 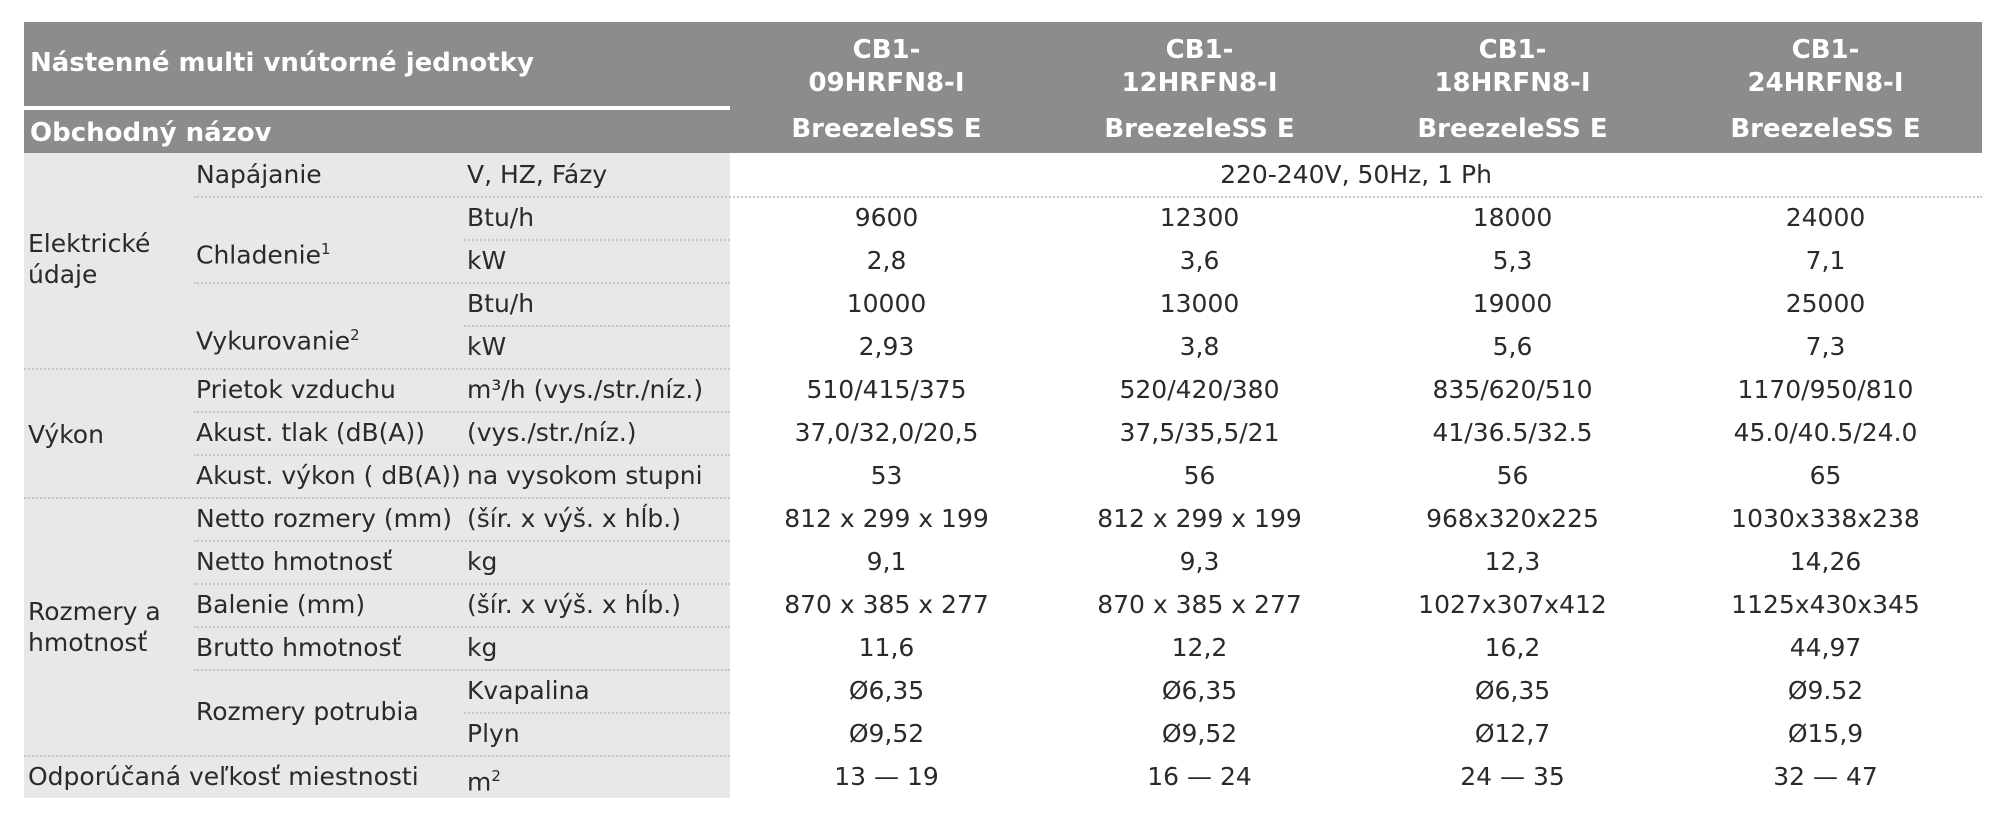 I want to click on value-cell: Ø15,9, so click(x=1825, y=733).